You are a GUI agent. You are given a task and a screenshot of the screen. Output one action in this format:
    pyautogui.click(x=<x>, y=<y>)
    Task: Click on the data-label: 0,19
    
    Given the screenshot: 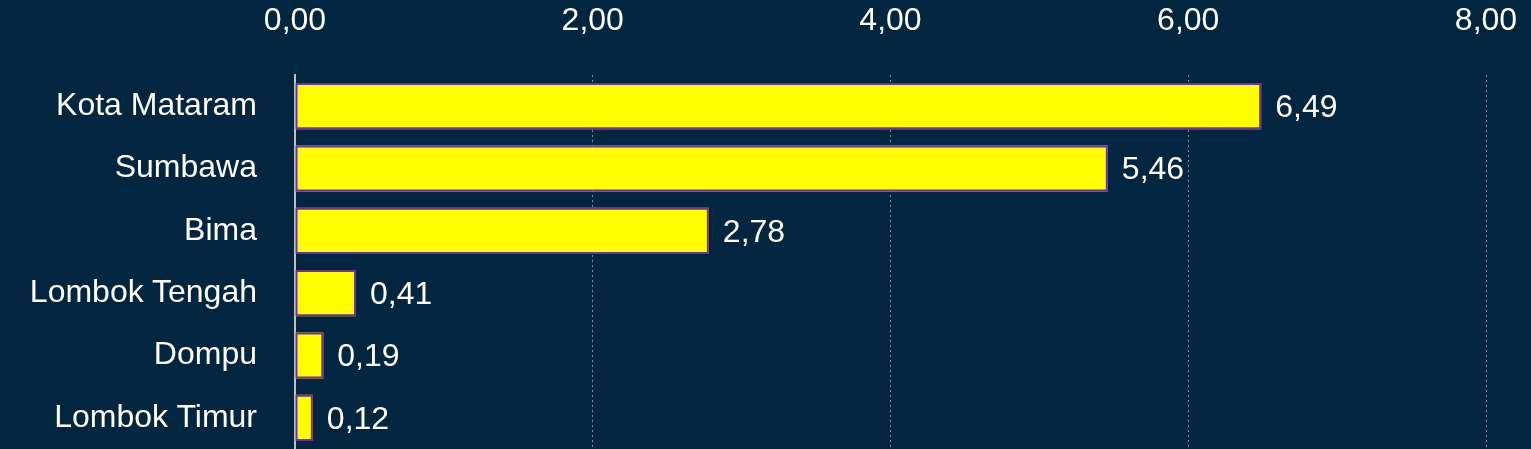 What is the action you would take?
    pyautogui.click(x=368, y=355)
    